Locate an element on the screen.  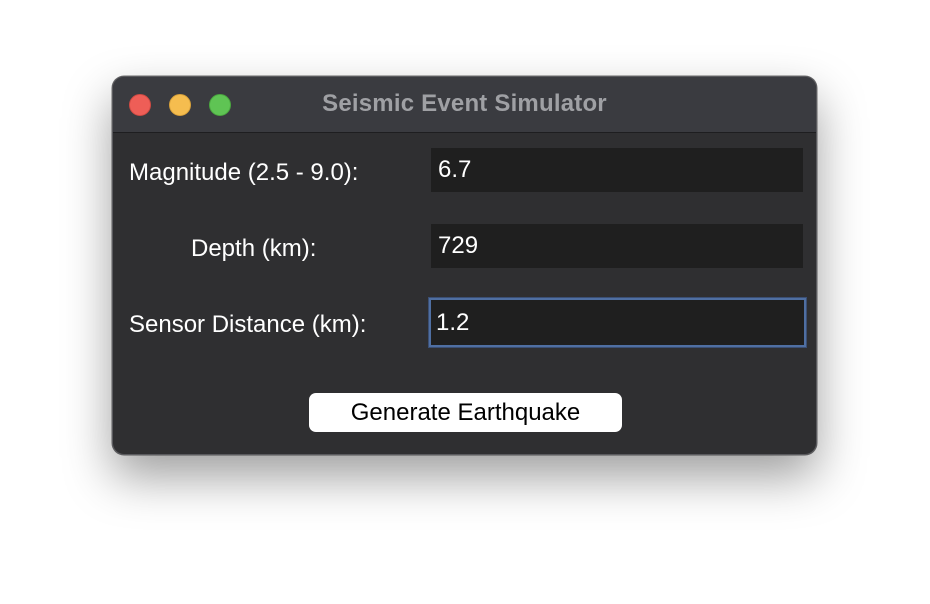
title-bar: Seismic Event Simulator is located at coordinates (464, 105).